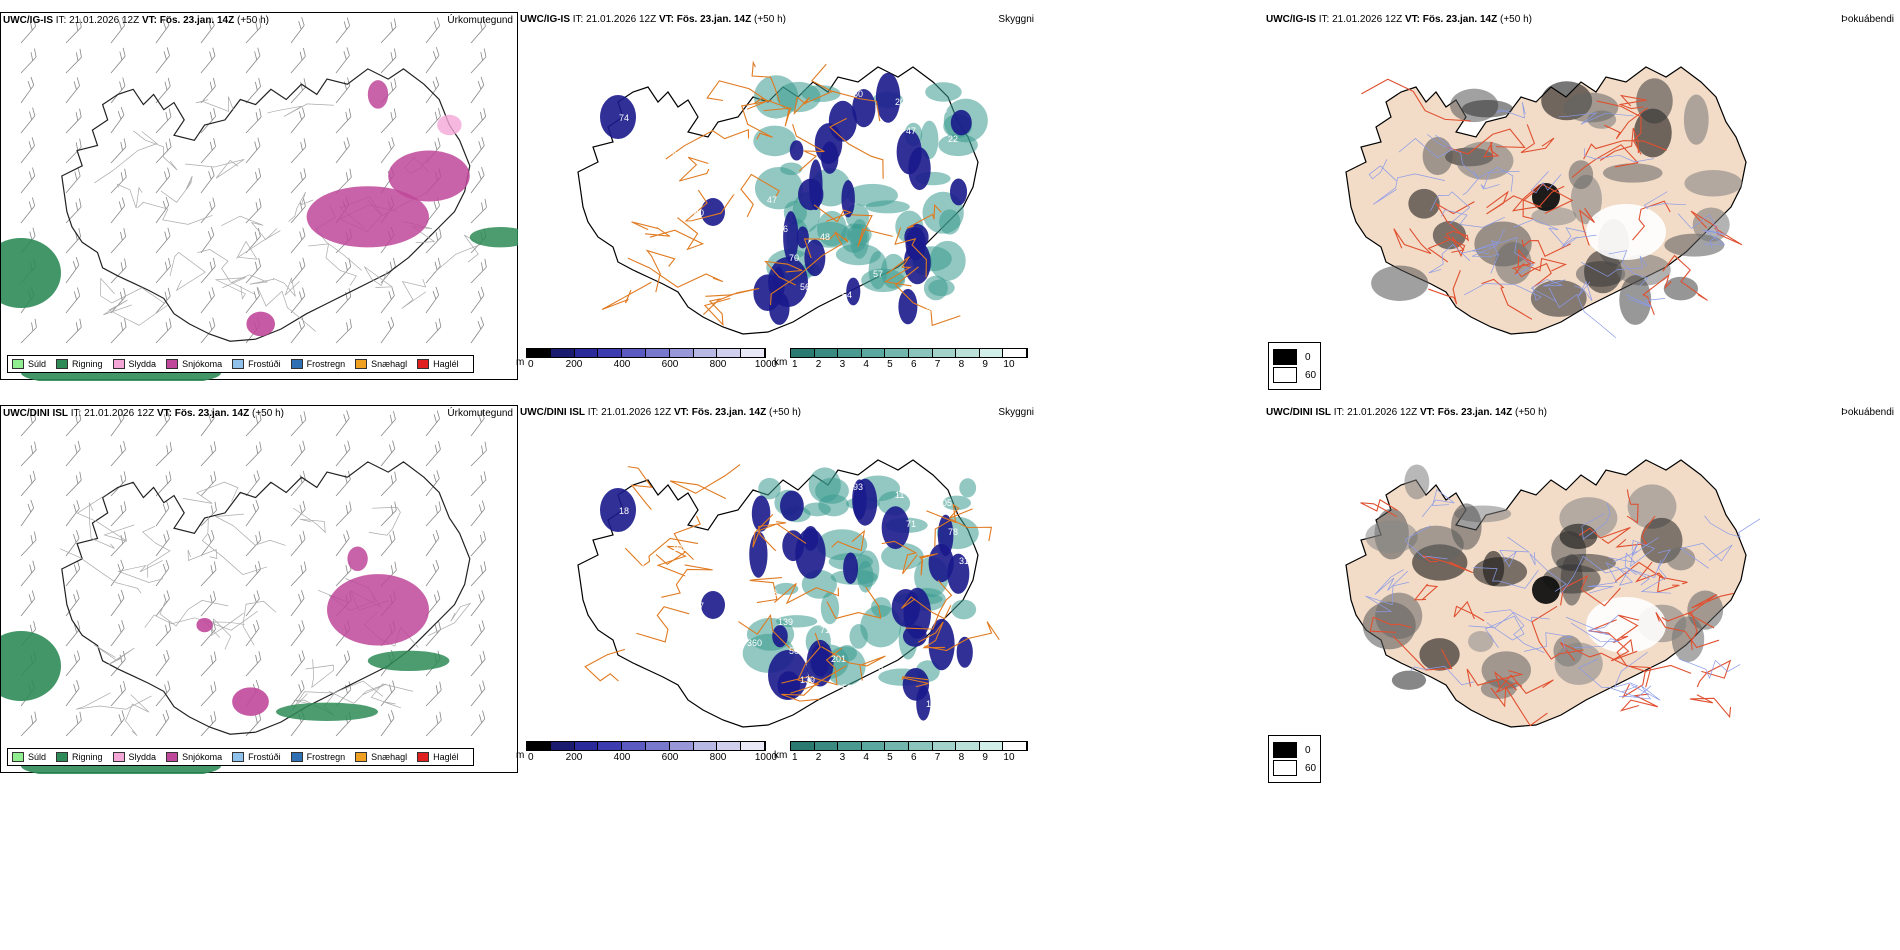  I want to click on legend-label: Snjókoma, so click(202, 757).